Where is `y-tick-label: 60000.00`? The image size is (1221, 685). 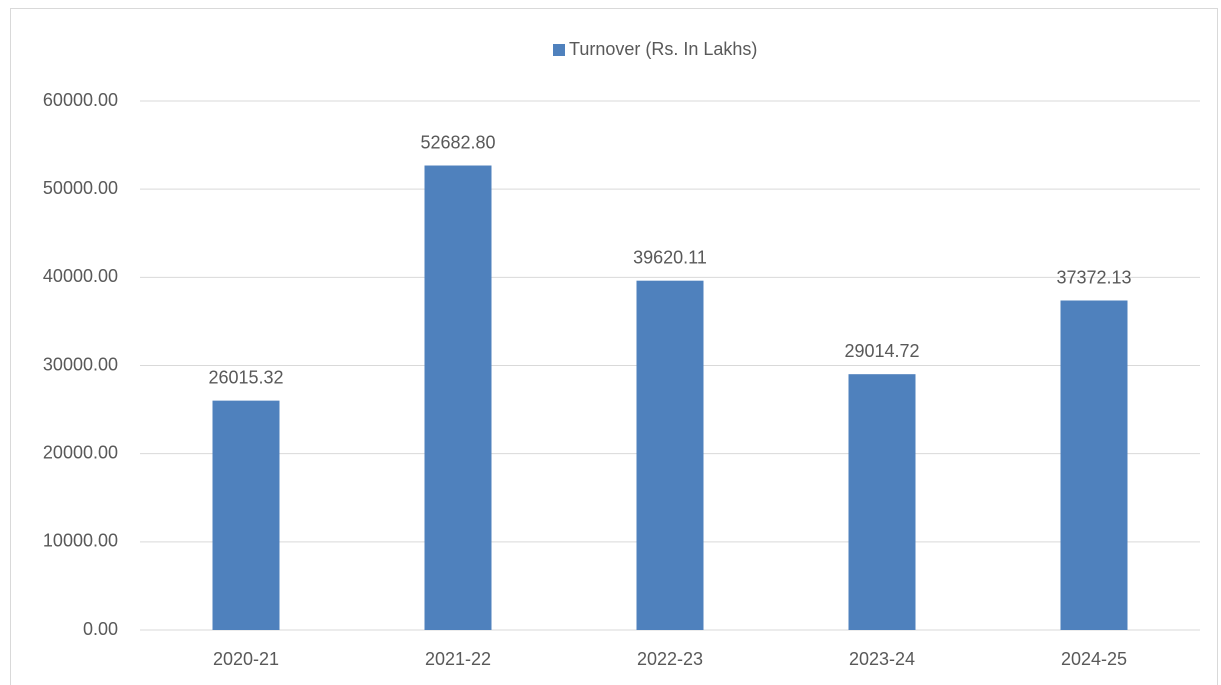
y-tick-label: 60000.00 is located at coordinates (80, 100).